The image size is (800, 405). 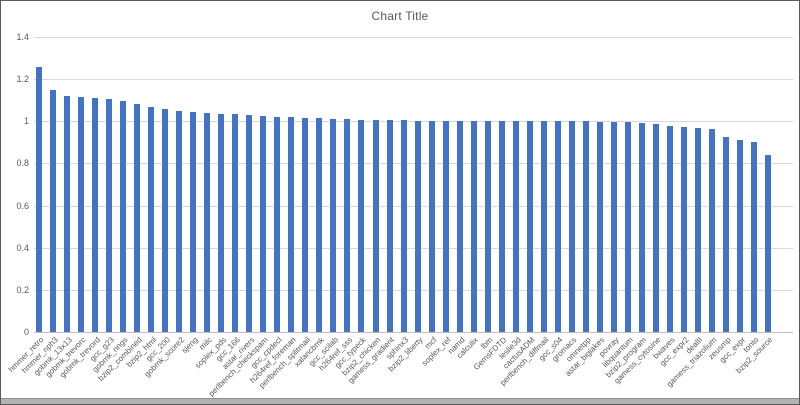 I want to click on y-axis-tick-label: 1.4, so click(x=22, y=37).